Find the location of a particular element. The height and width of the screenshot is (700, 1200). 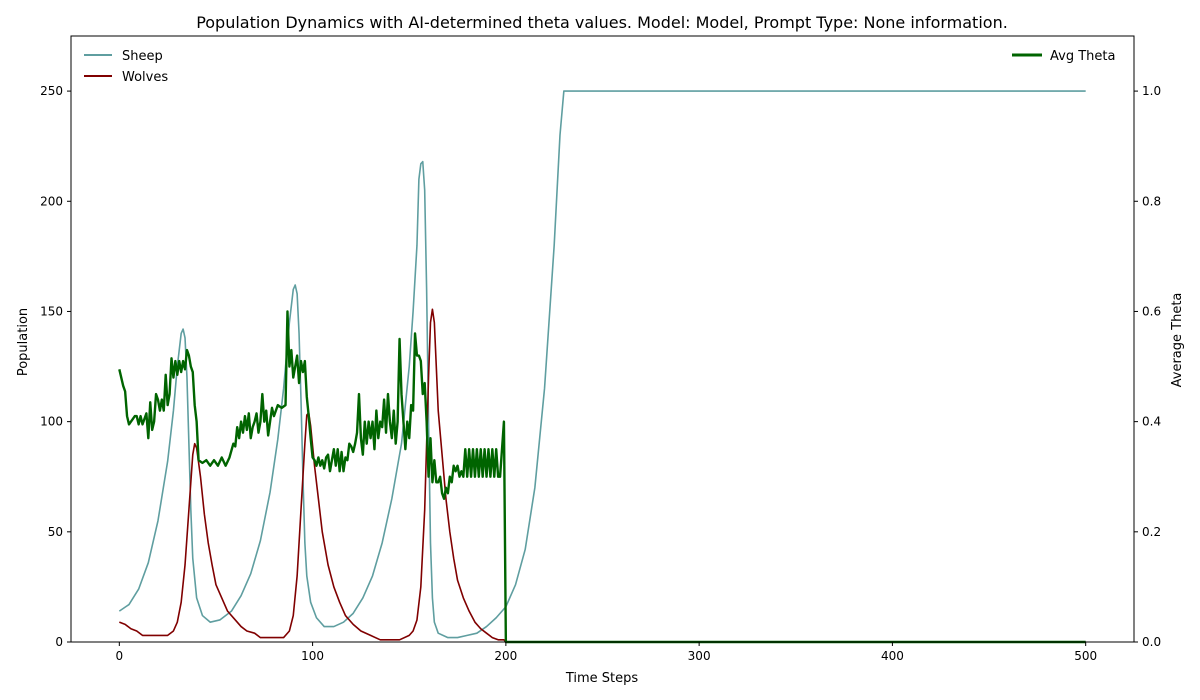

x-tick-label: 400 is located at coordinates (892, 656).